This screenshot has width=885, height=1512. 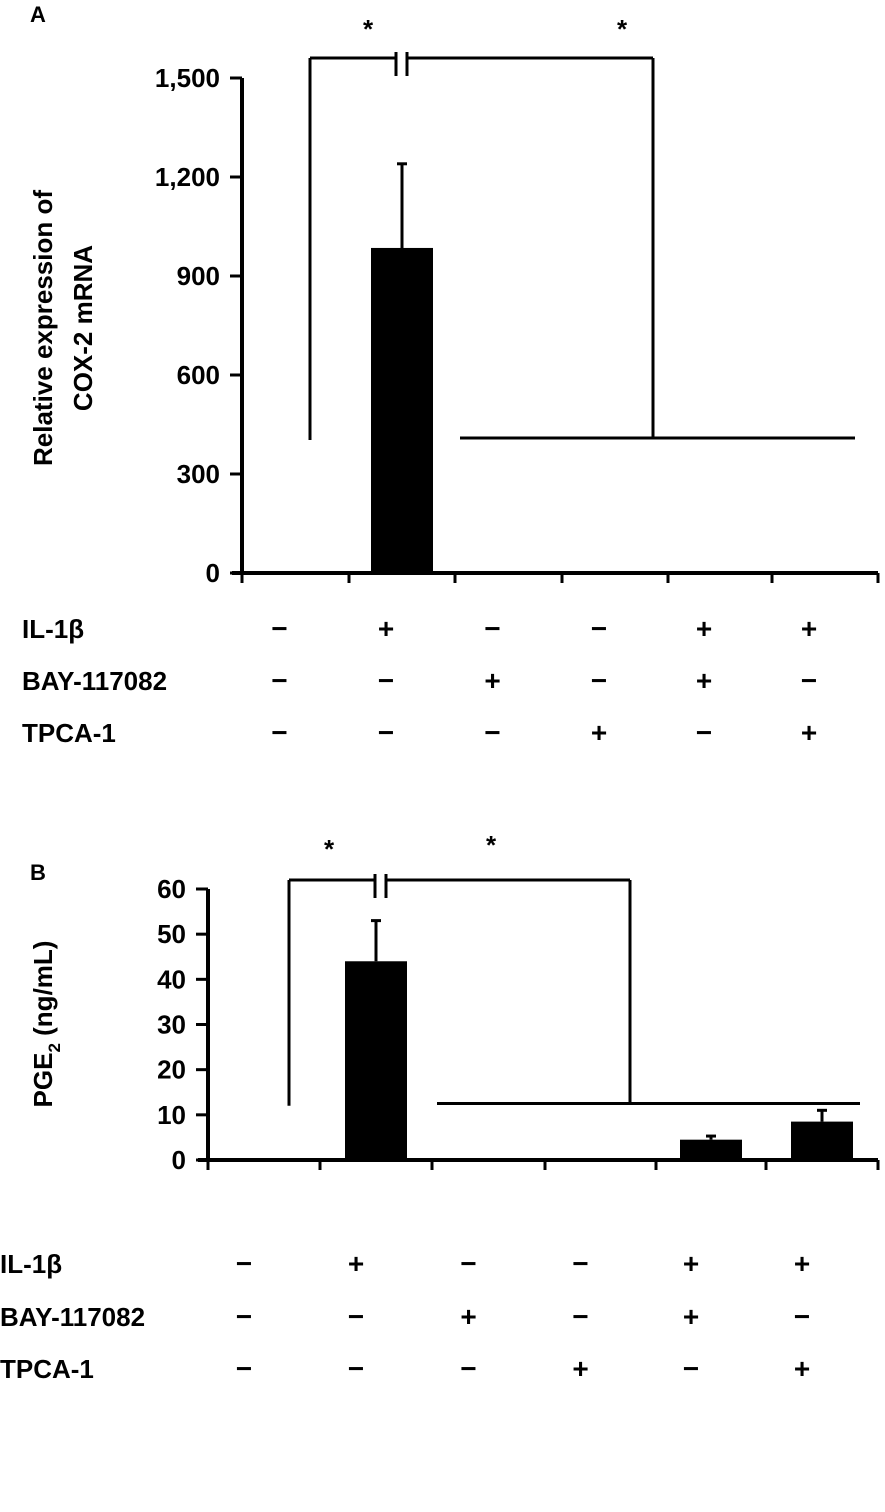 I want to click on panel-label: B, so click(x=38, y=872).